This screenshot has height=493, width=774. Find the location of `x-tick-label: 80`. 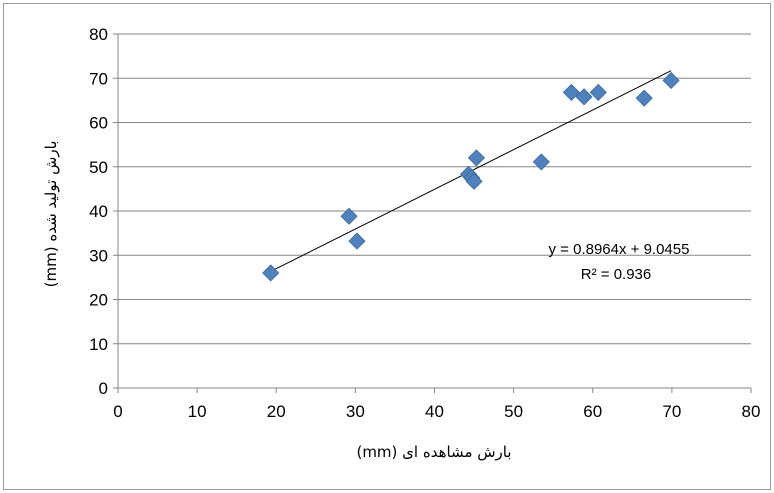

x-tick-label: 80 is located at coordinates (751, 411).